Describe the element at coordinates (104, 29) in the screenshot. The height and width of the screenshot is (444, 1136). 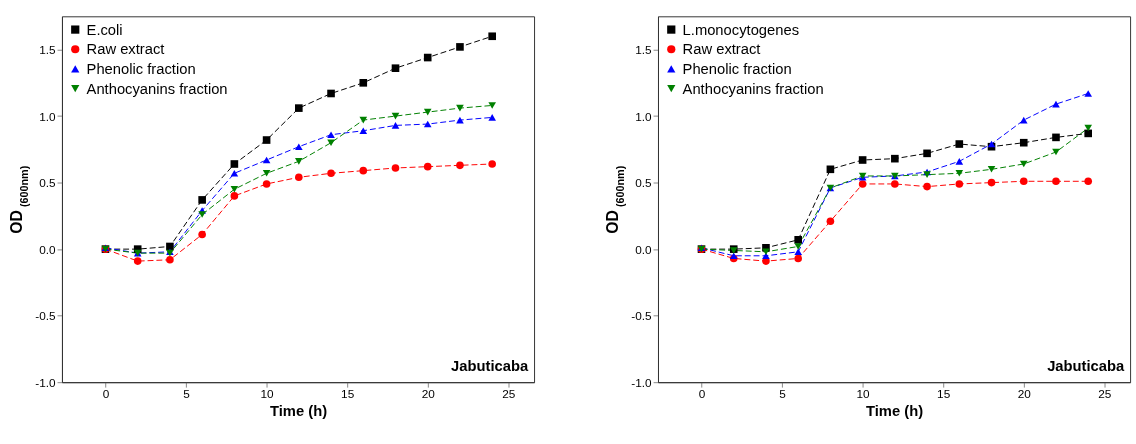
I see `legend-label: E.coli` at that location.